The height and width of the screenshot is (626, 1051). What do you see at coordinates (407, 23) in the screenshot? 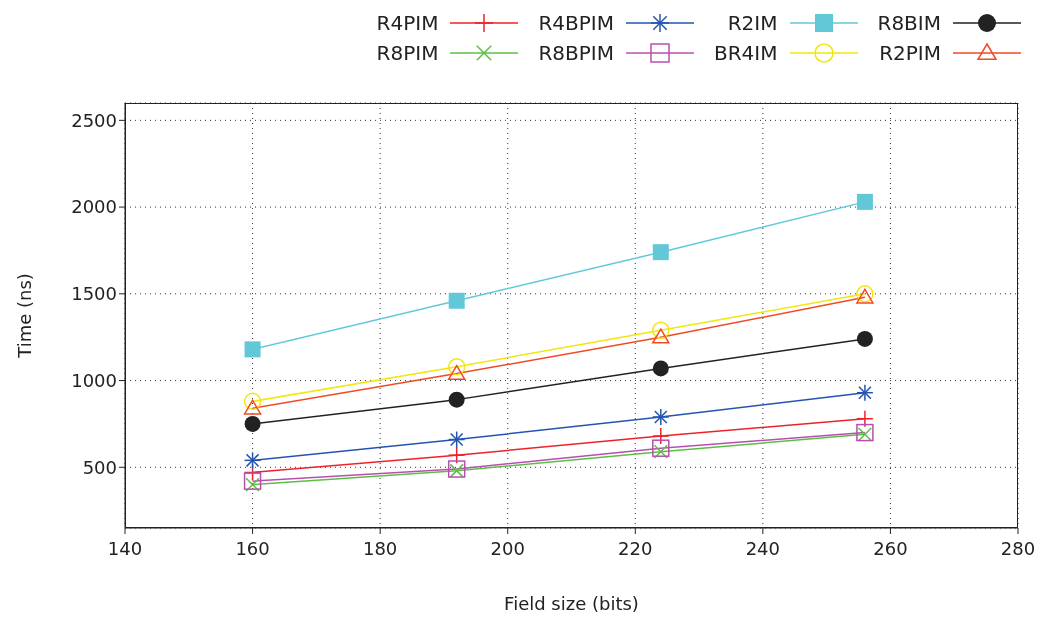
I see `legend-label: R4PIM` at bounding box center [407, 23].